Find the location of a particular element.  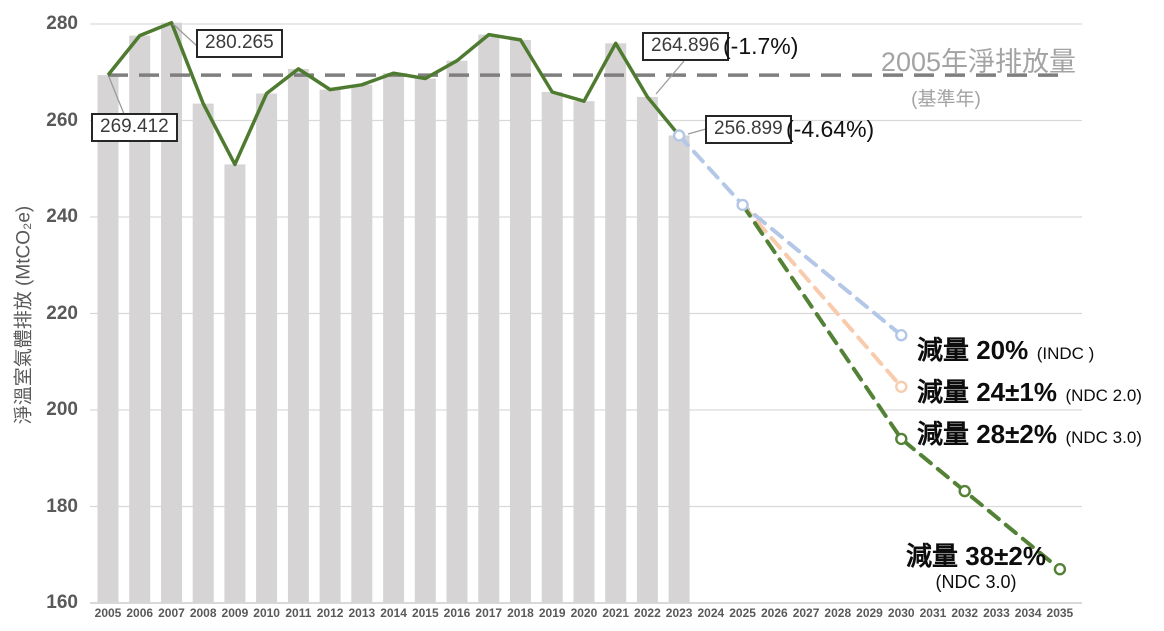

marker-NDC30-2035 is located at coordinates (1060, 569).